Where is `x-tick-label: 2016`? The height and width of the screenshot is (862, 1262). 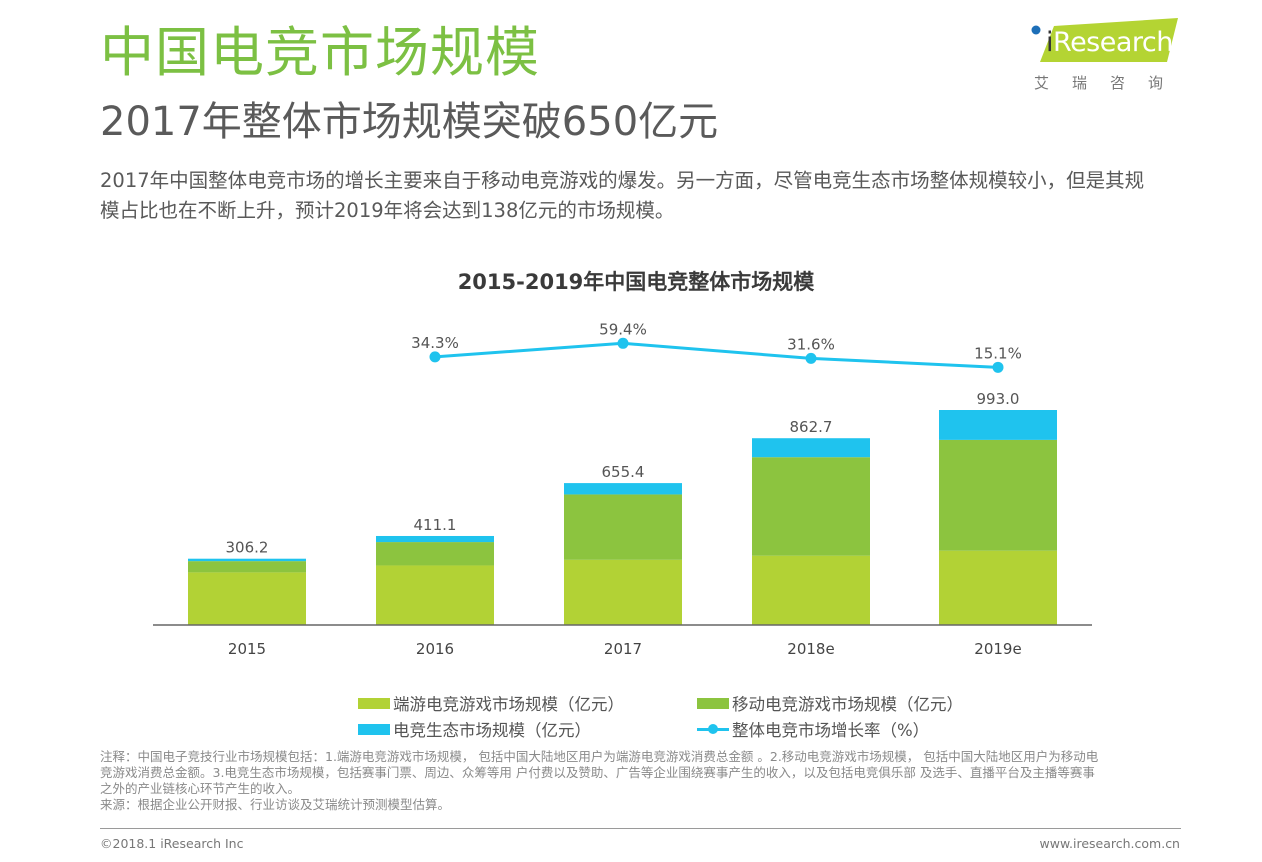 x-tick-label: 2016 is located at coordinates (435, 649).